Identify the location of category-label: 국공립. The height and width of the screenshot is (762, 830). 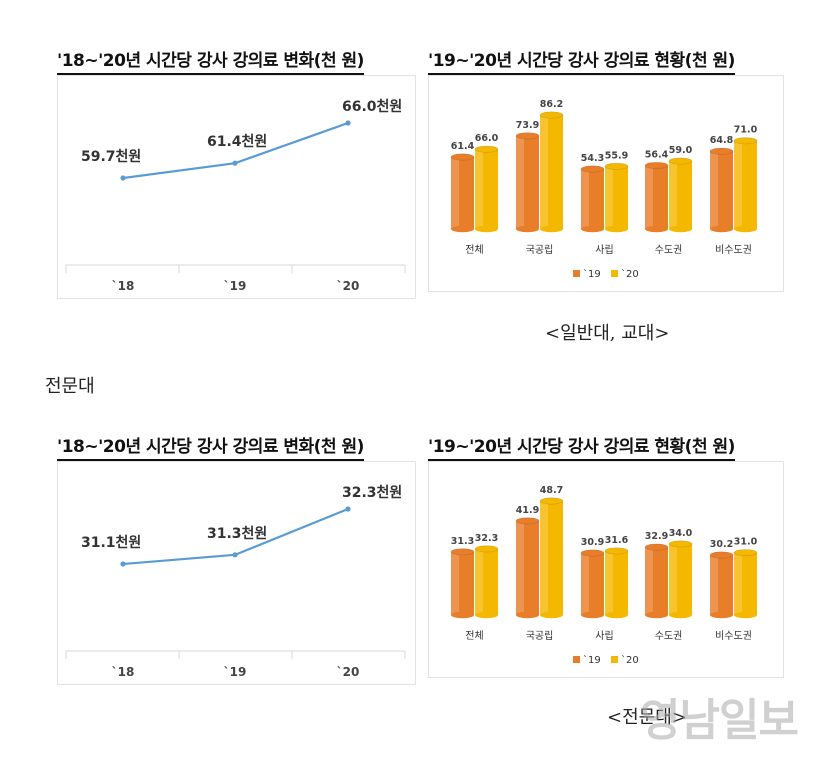
(540, 635).